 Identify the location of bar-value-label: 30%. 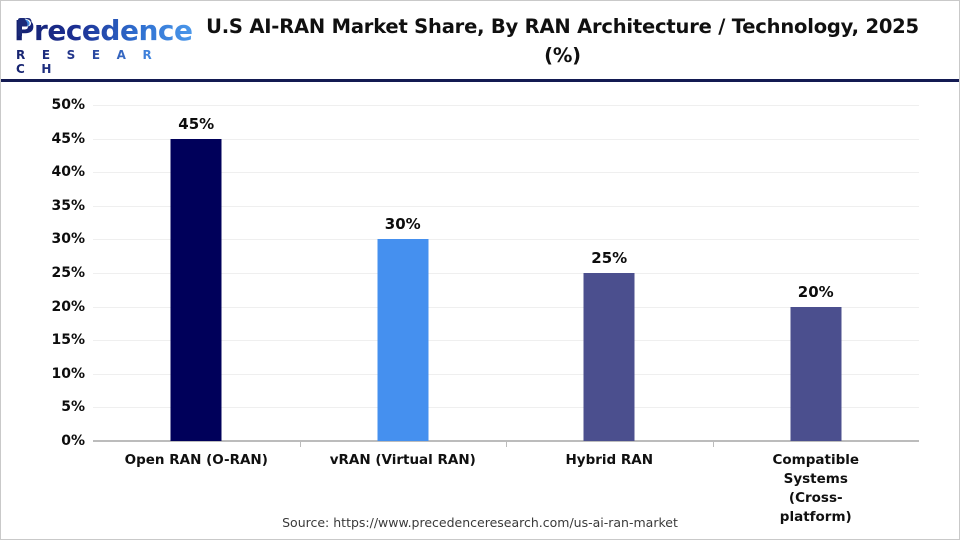
(402, 224).